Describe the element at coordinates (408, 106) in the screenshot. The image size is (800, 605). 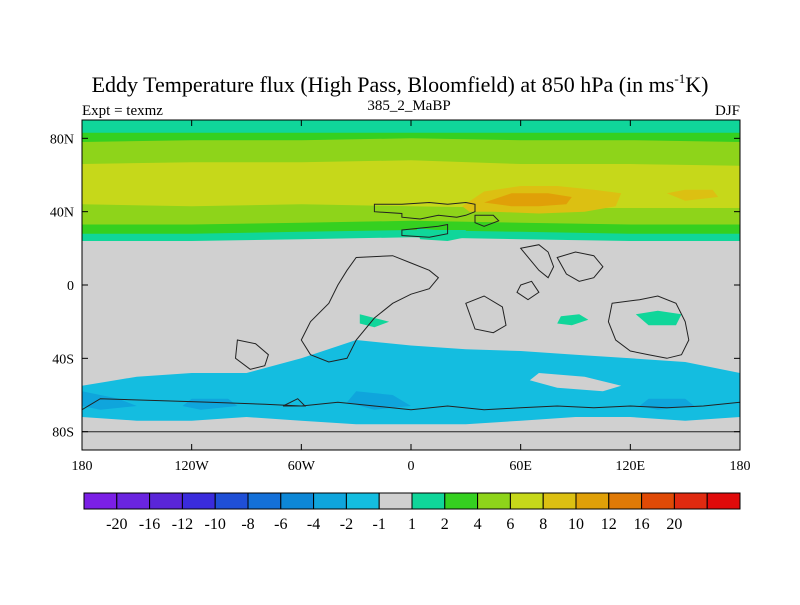
I see `subtitle-center: 385_2_MaBP` at that location.